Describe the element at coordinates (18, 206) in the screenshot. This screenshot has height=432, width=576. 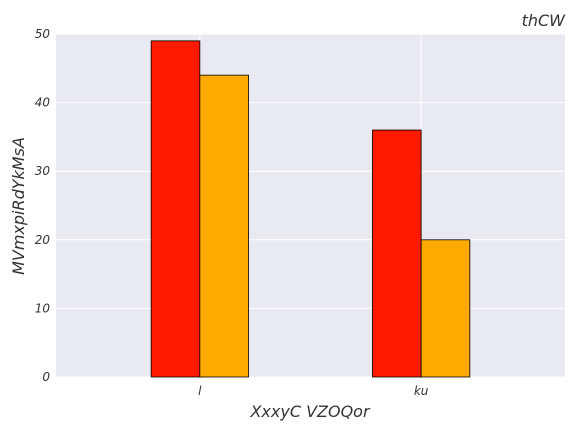
I see `y-axis-label: MVmxpiRdYkMsA` at that location.